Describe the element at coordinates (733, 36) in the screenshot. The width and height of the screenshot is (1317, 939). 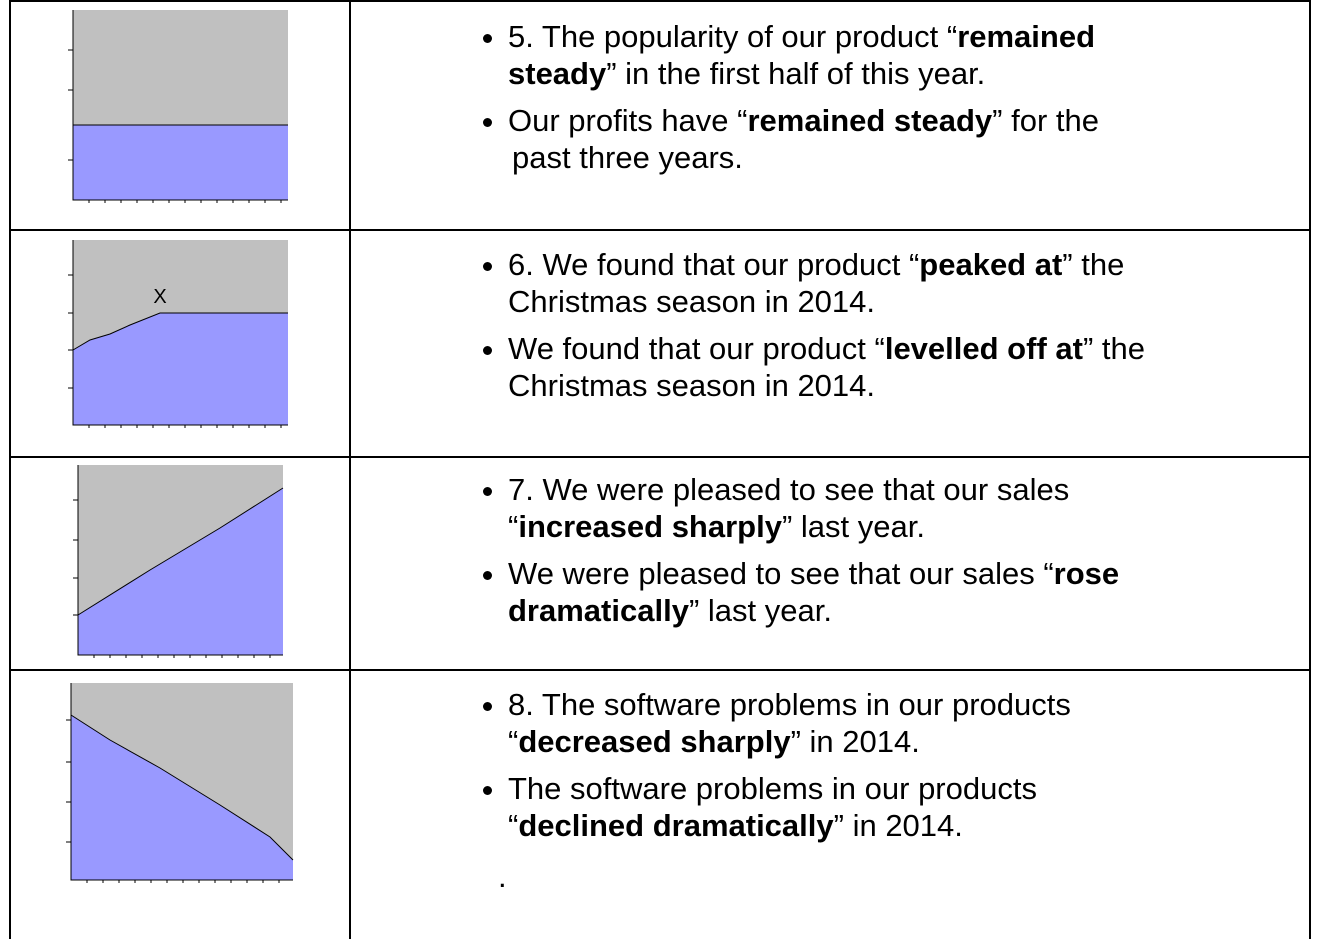
I see `text-run: 5. The popularity of our product “` at that location.